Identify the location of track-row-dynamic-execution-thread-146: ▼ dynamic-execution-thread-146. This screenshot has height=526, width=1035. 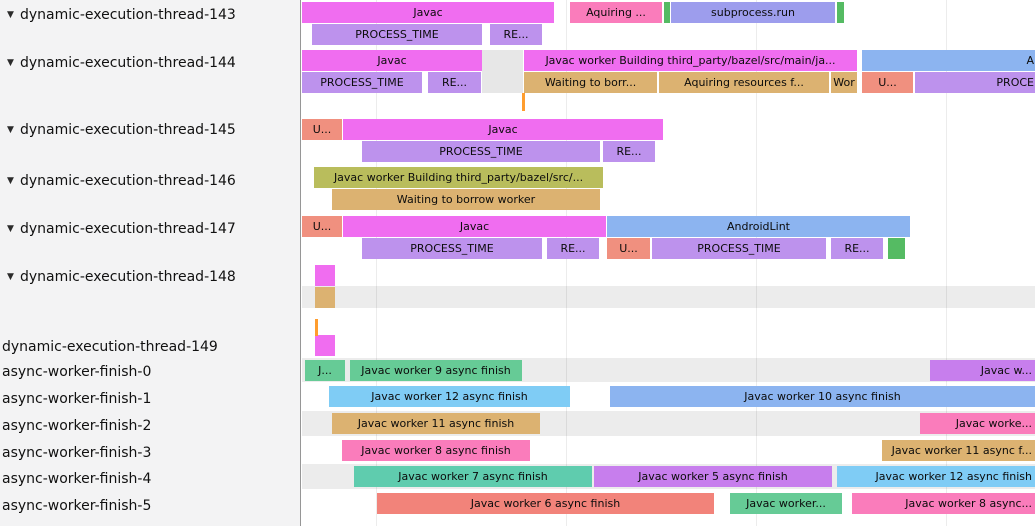
(150, 180).